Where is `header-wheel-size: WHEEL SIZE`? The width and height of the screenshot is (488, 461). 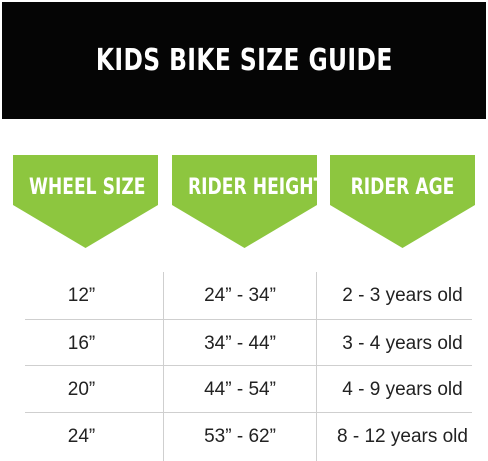 header-wheel-size: WHEEL SIZE is located at coordinates (85, 201).